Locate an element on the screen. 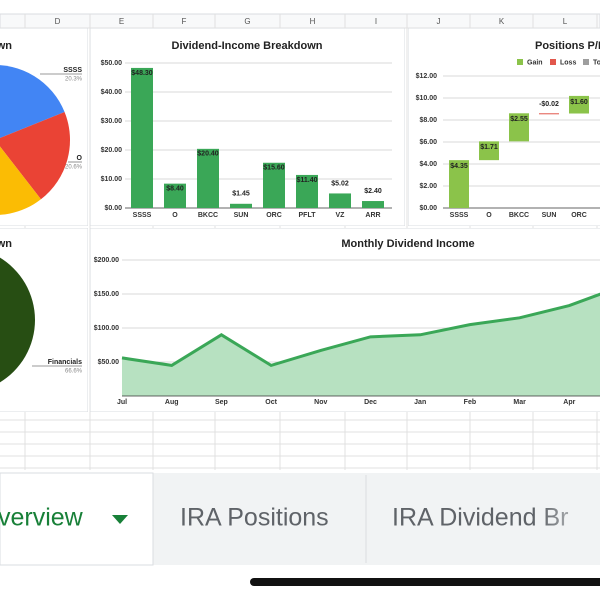 This screenshot has width=600, height=600. bar-value-label: $1.45 is located at coordinates (241, 194).